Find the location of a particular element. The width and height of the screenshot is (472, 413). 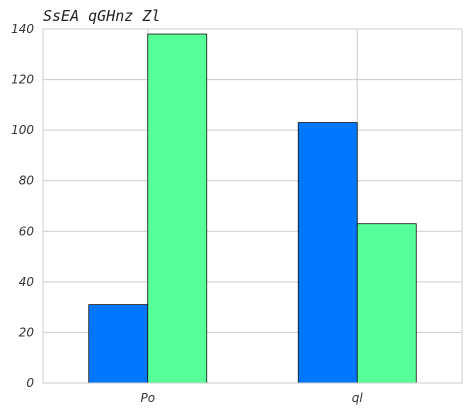

y-tick-label: 20 is located at coordinates (27, 332).